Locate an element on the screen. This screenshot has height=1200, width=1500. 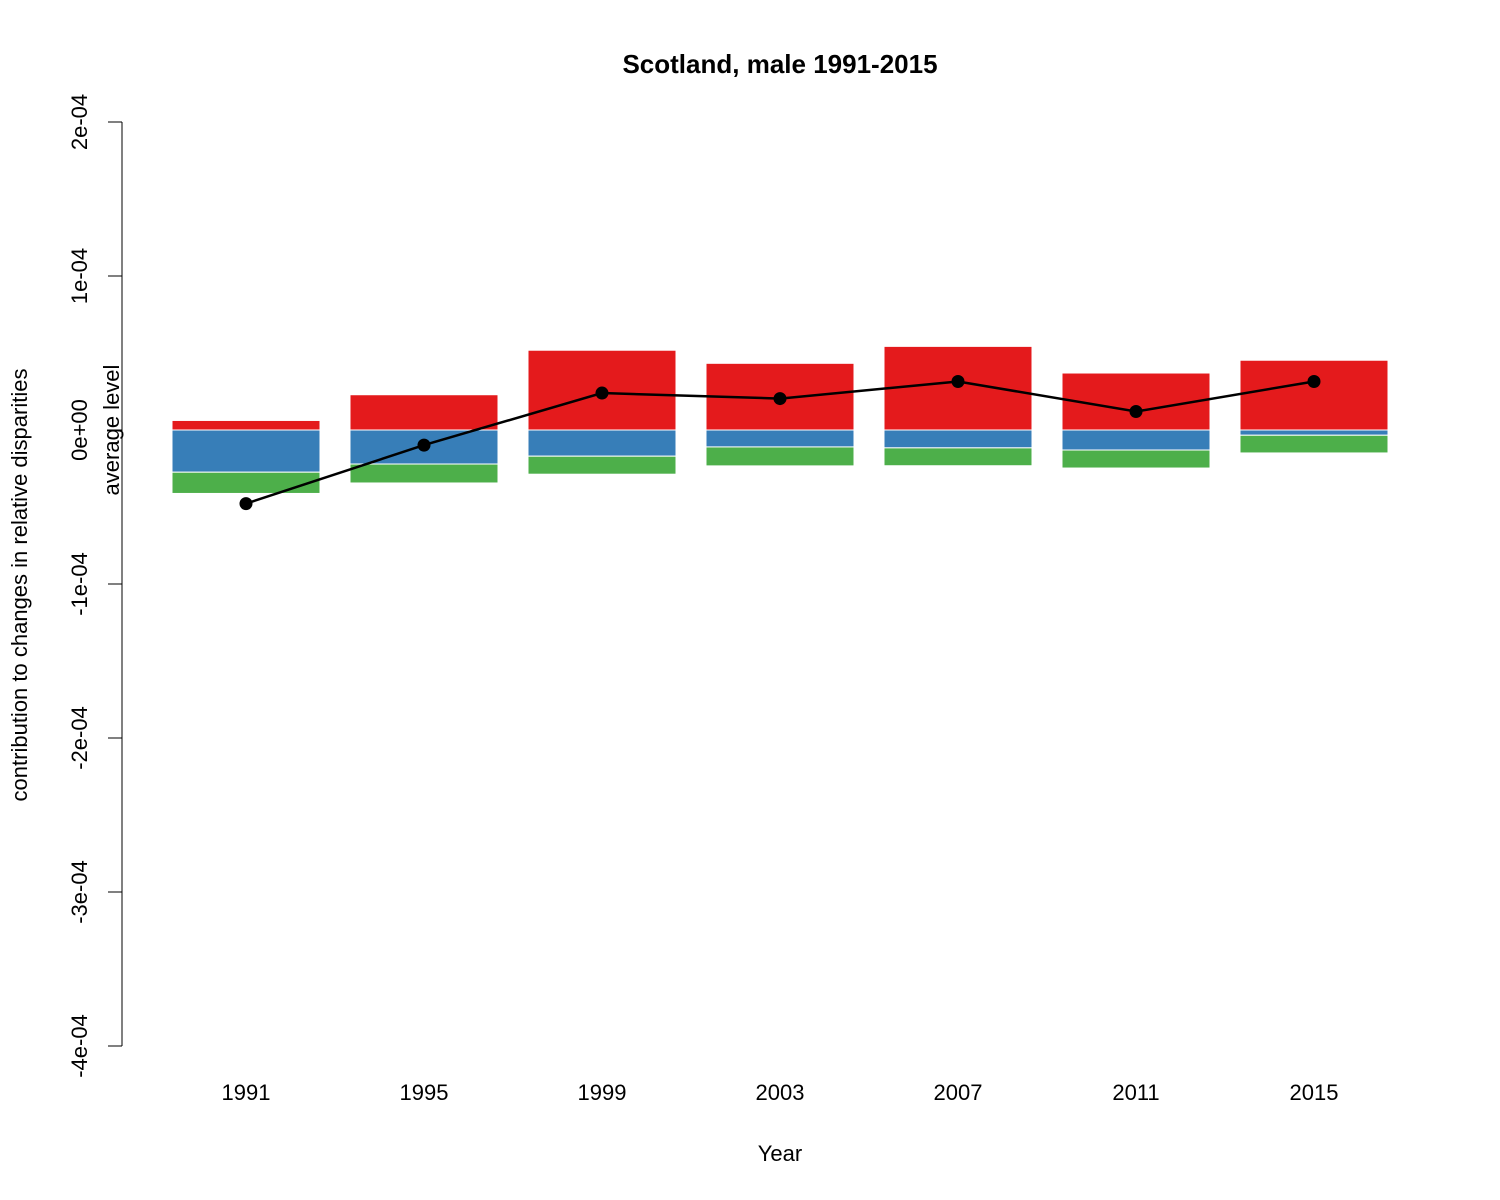
line-point-2011 is located at coordinates (1136, 412).